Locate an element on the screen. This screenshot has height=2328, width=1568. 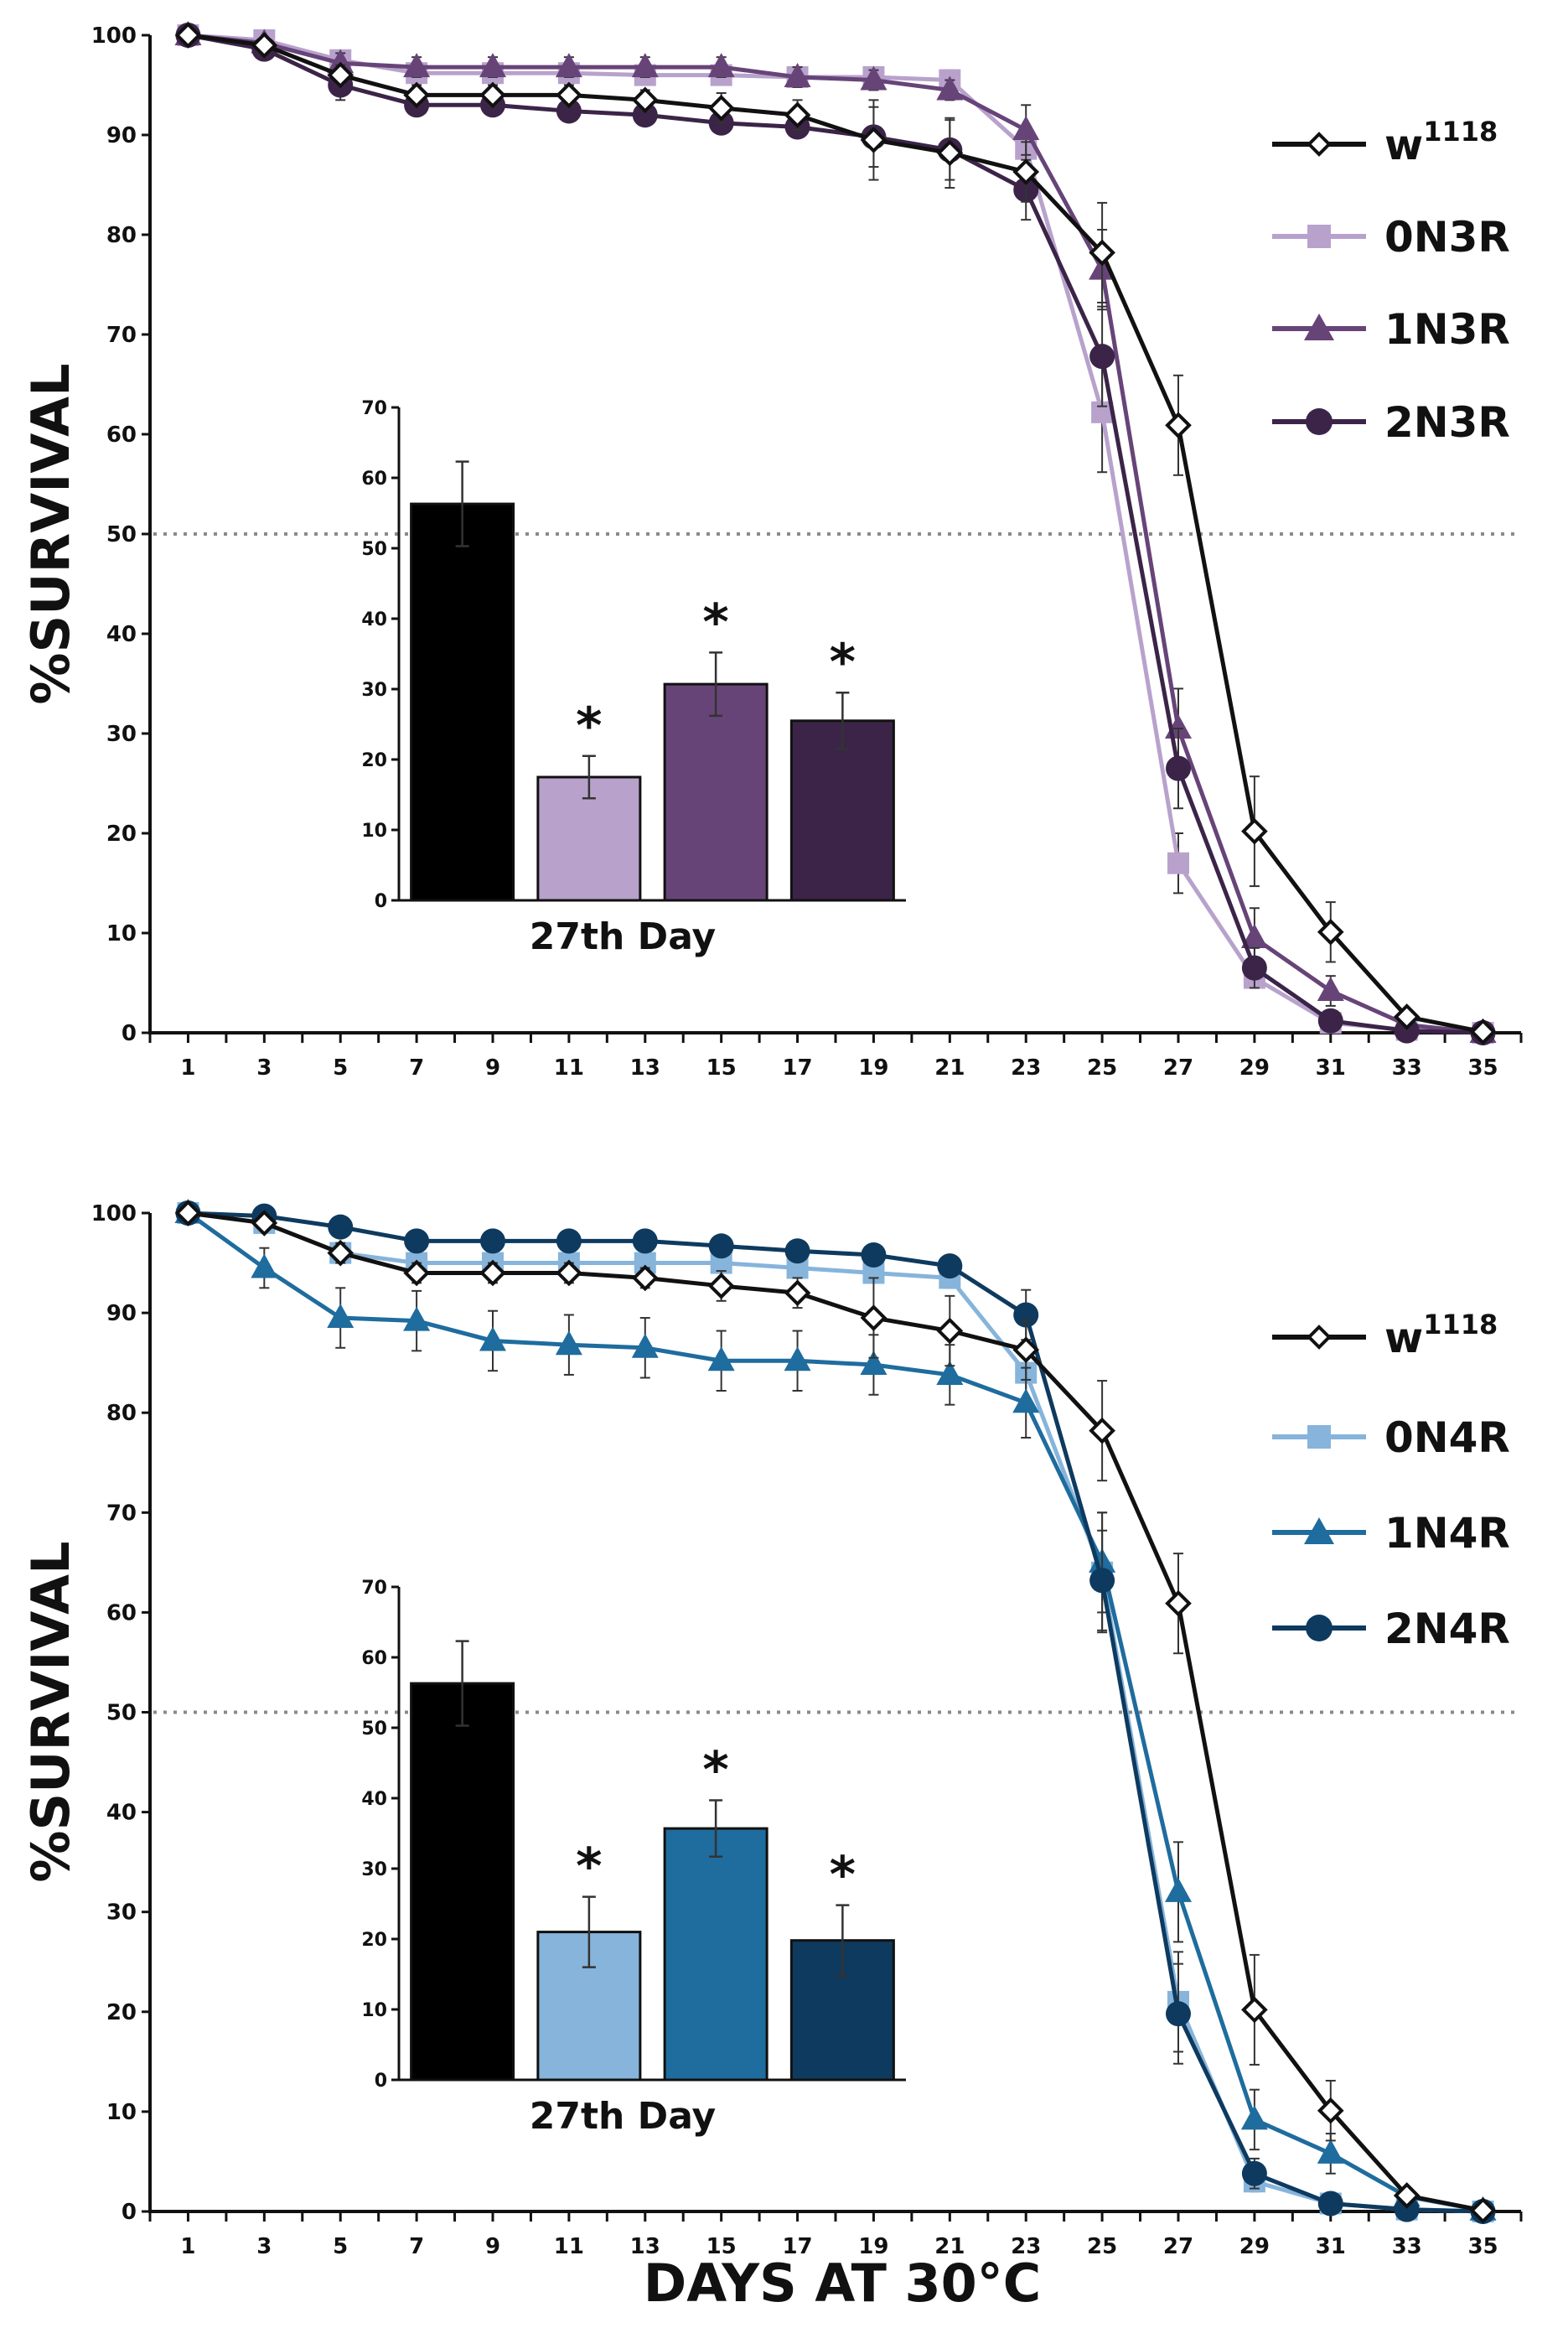
y-tick-label: 10 is located at coordinates (121, 2112).